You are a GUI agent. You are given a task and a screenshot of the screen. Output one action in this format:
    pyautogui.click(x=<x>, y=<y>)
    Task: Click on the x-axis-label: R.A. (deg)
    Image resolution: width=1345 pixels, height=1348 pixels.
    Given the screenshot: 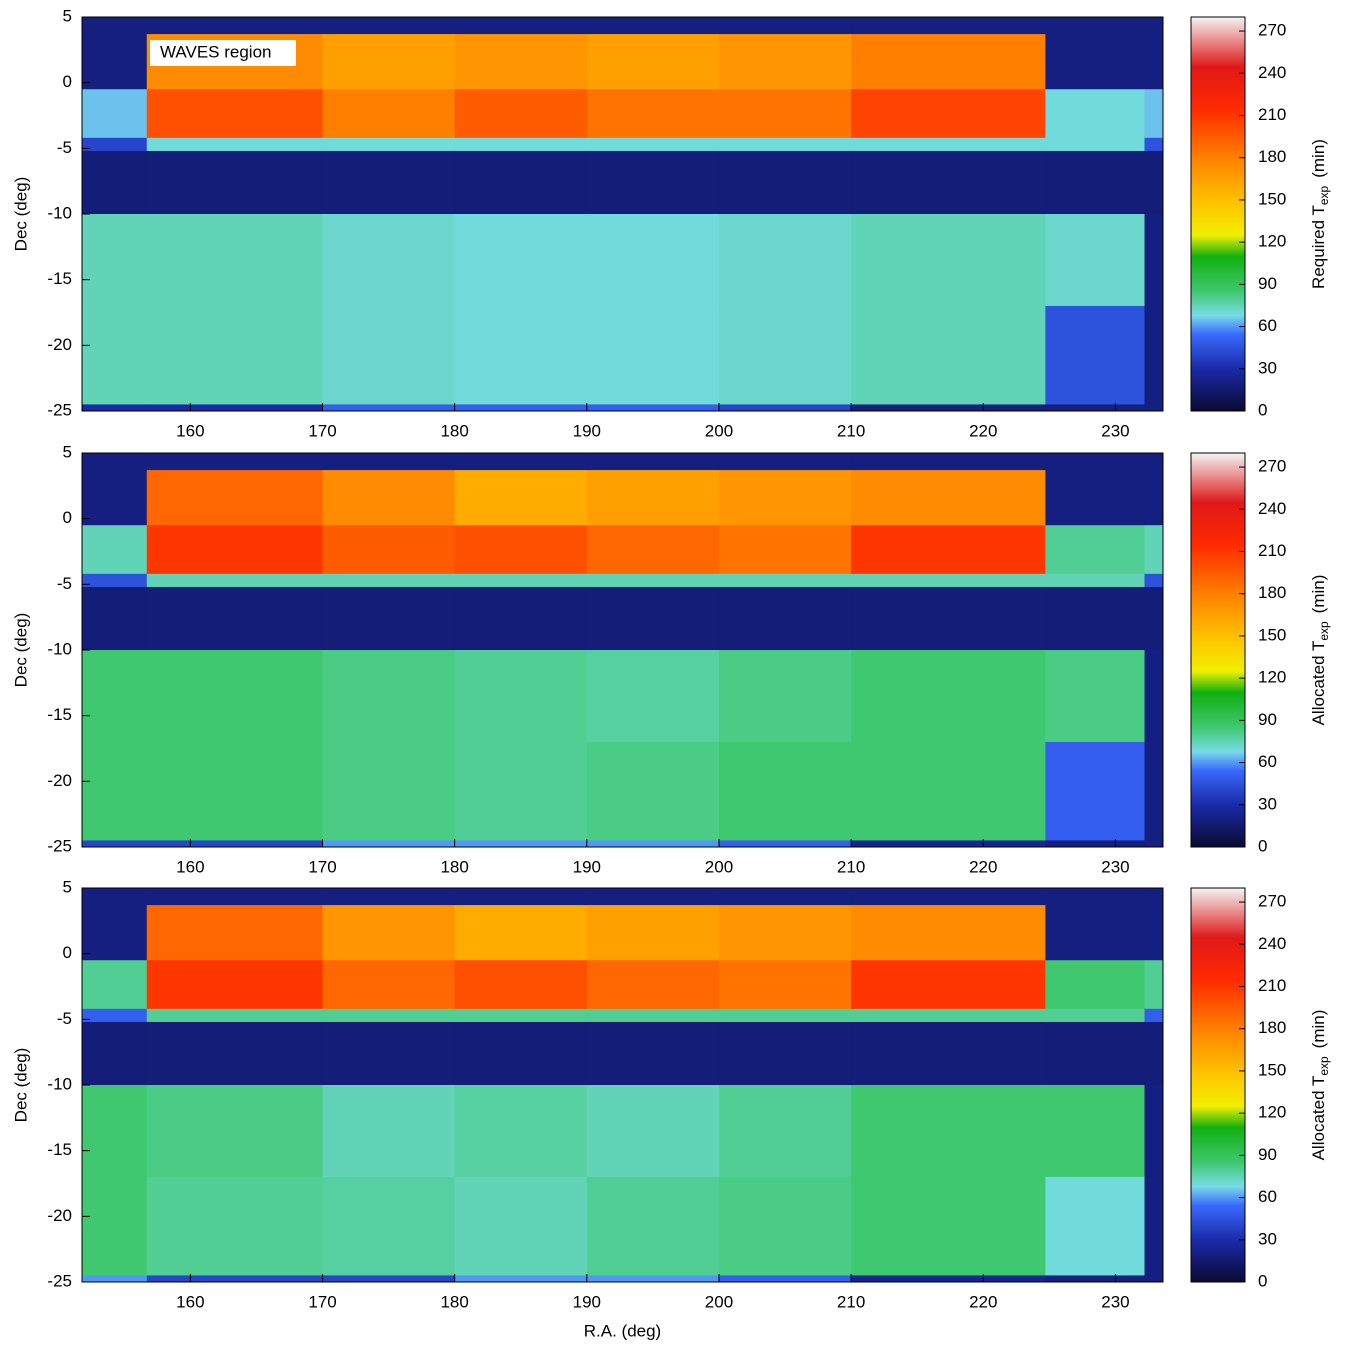 What is the action you would take?
    pyautogui.click(x=622, y=1330)
    